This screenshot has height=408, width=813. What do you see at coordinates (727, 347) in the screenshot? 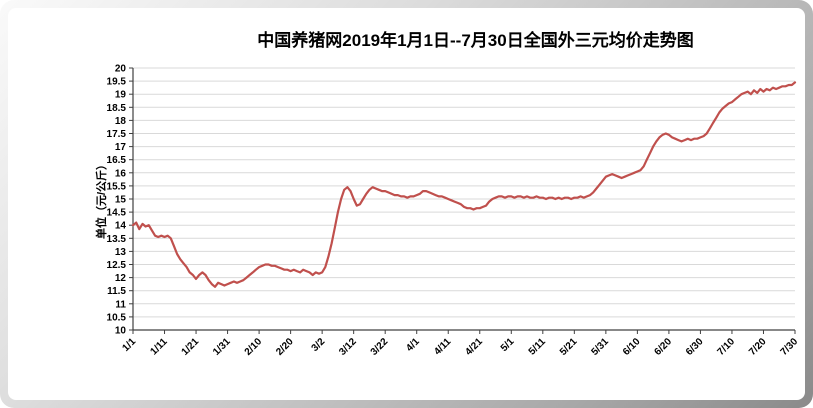
I see `x-tick-label: 7/10` at bounding box center [727, 347].